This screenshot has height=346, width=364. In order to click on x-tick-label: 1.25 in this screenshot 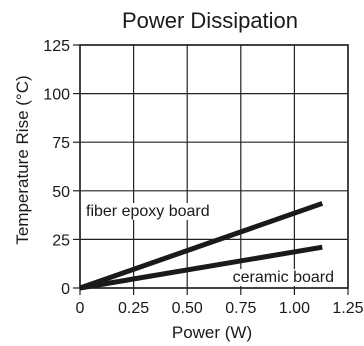, I will do `click(347, 308)`.